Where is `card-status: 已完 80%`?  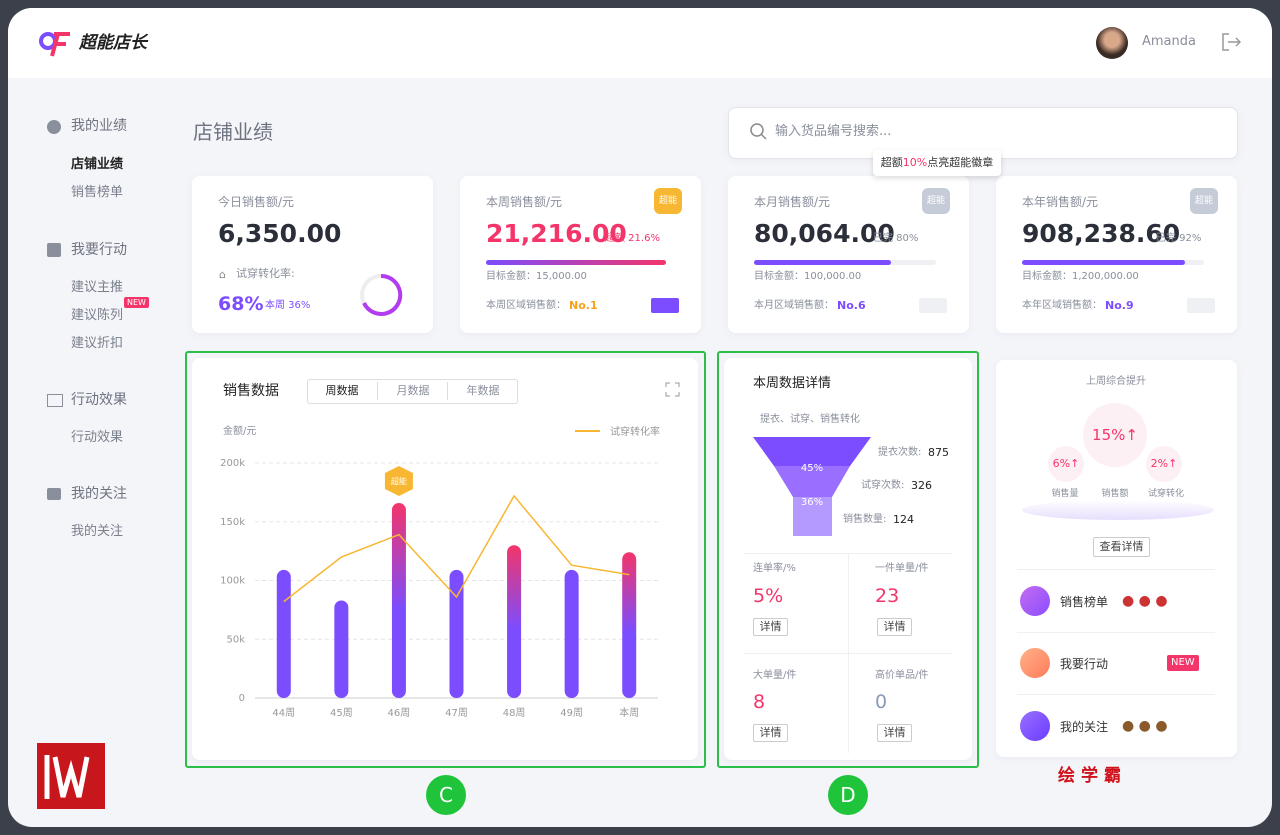 card-status: 已完 80% is located at coordinates (896, 238).